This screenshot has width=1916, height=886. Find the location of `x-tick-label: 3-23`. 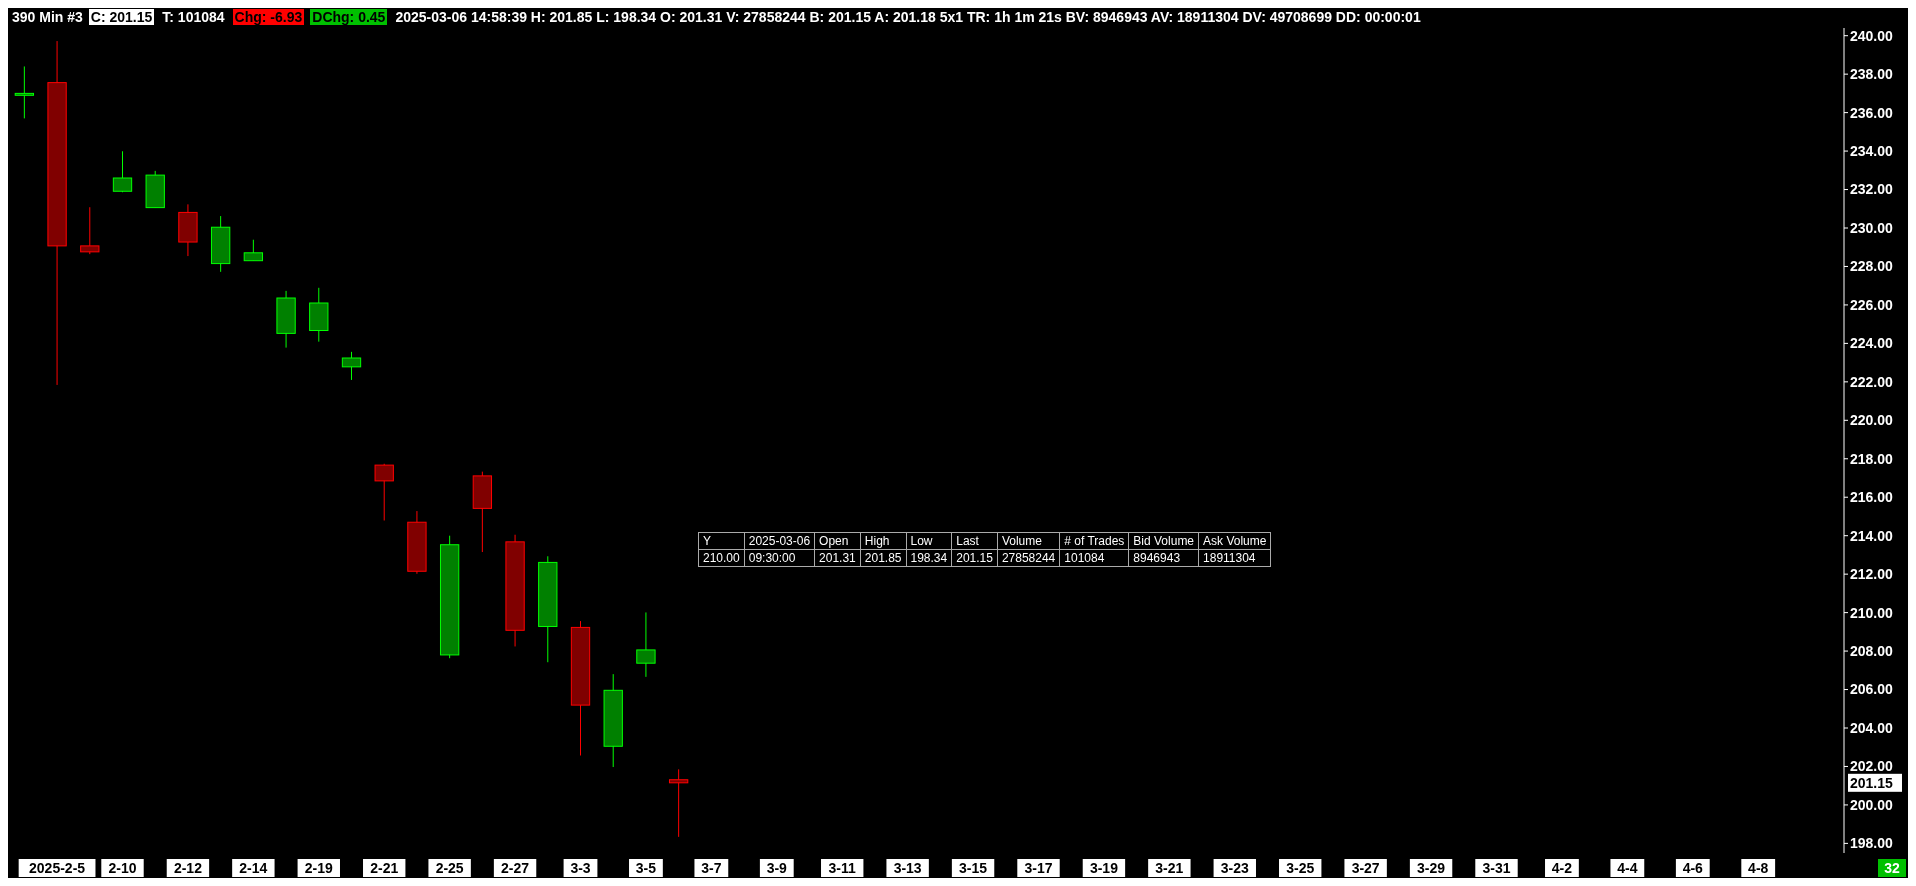

x-tick-label: 3-23 is located at coordinates (1234, 867).